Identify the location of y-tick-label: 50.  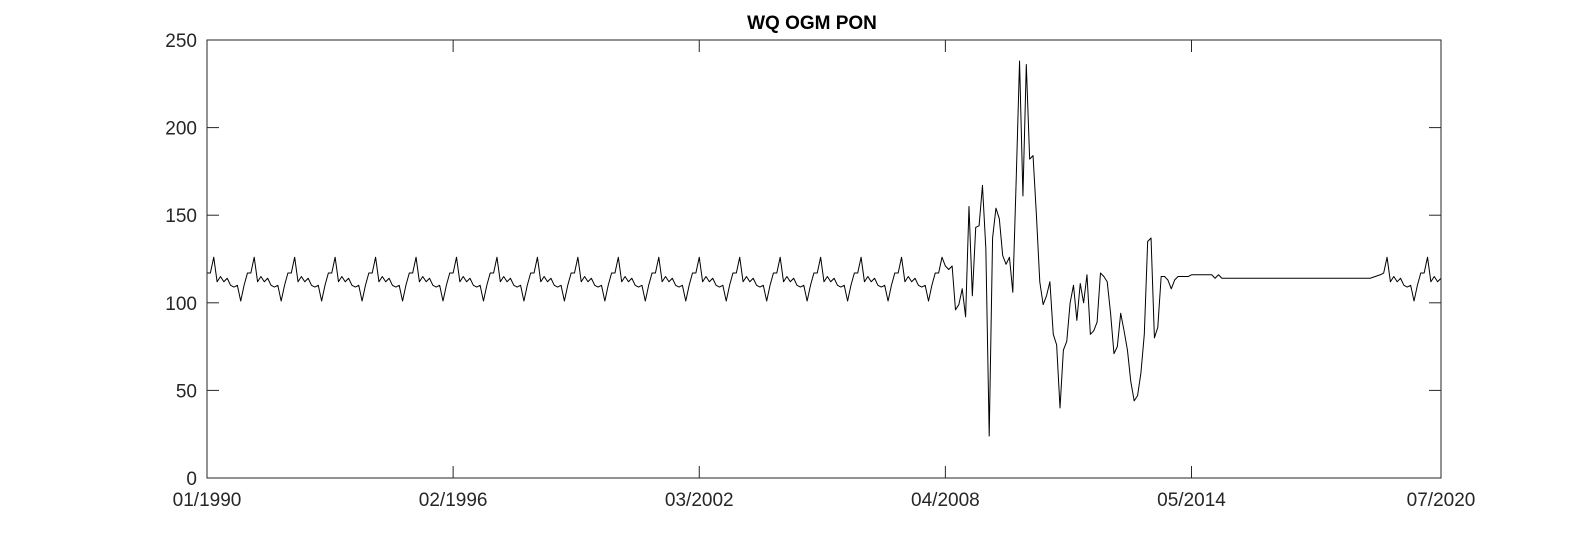
(186, 391).